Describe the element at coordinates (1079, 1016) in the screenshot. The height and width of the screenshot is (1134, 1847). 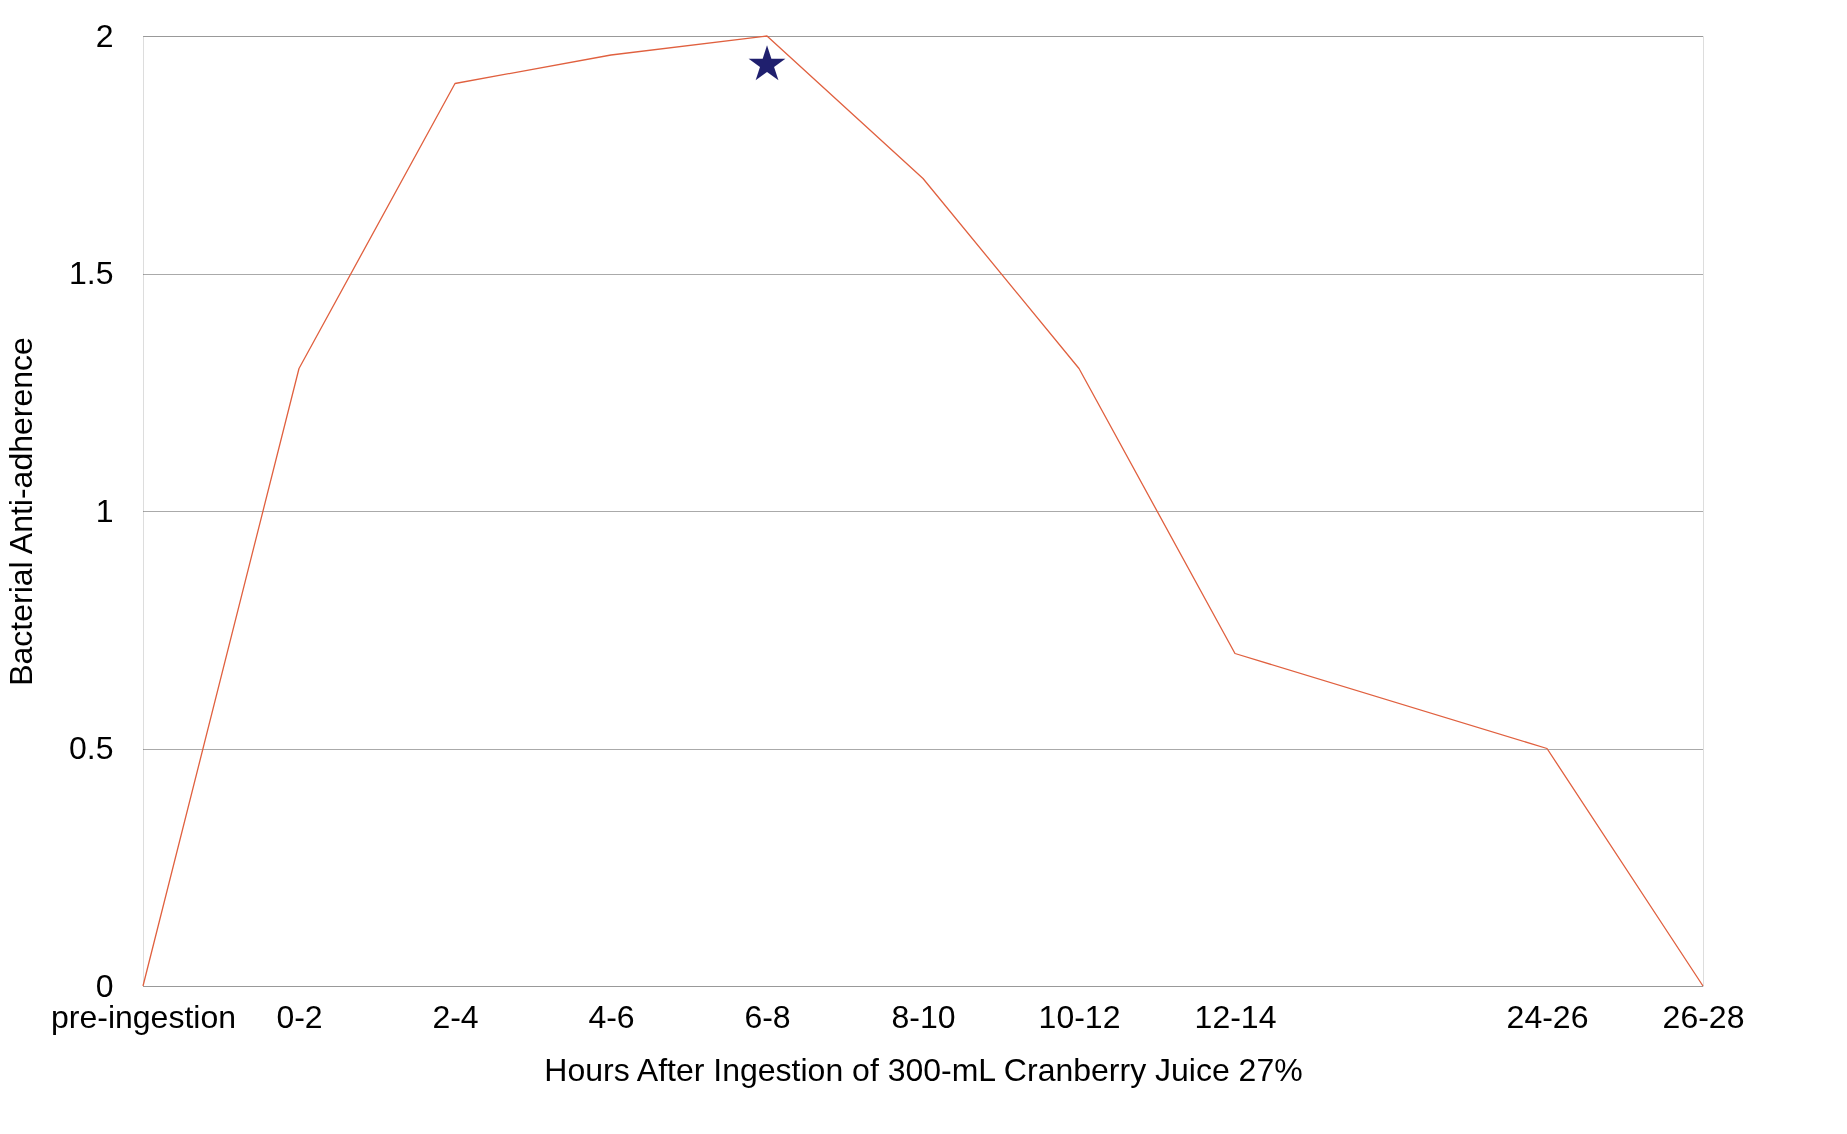
I see `x-tick-label: 10-12` at that location.